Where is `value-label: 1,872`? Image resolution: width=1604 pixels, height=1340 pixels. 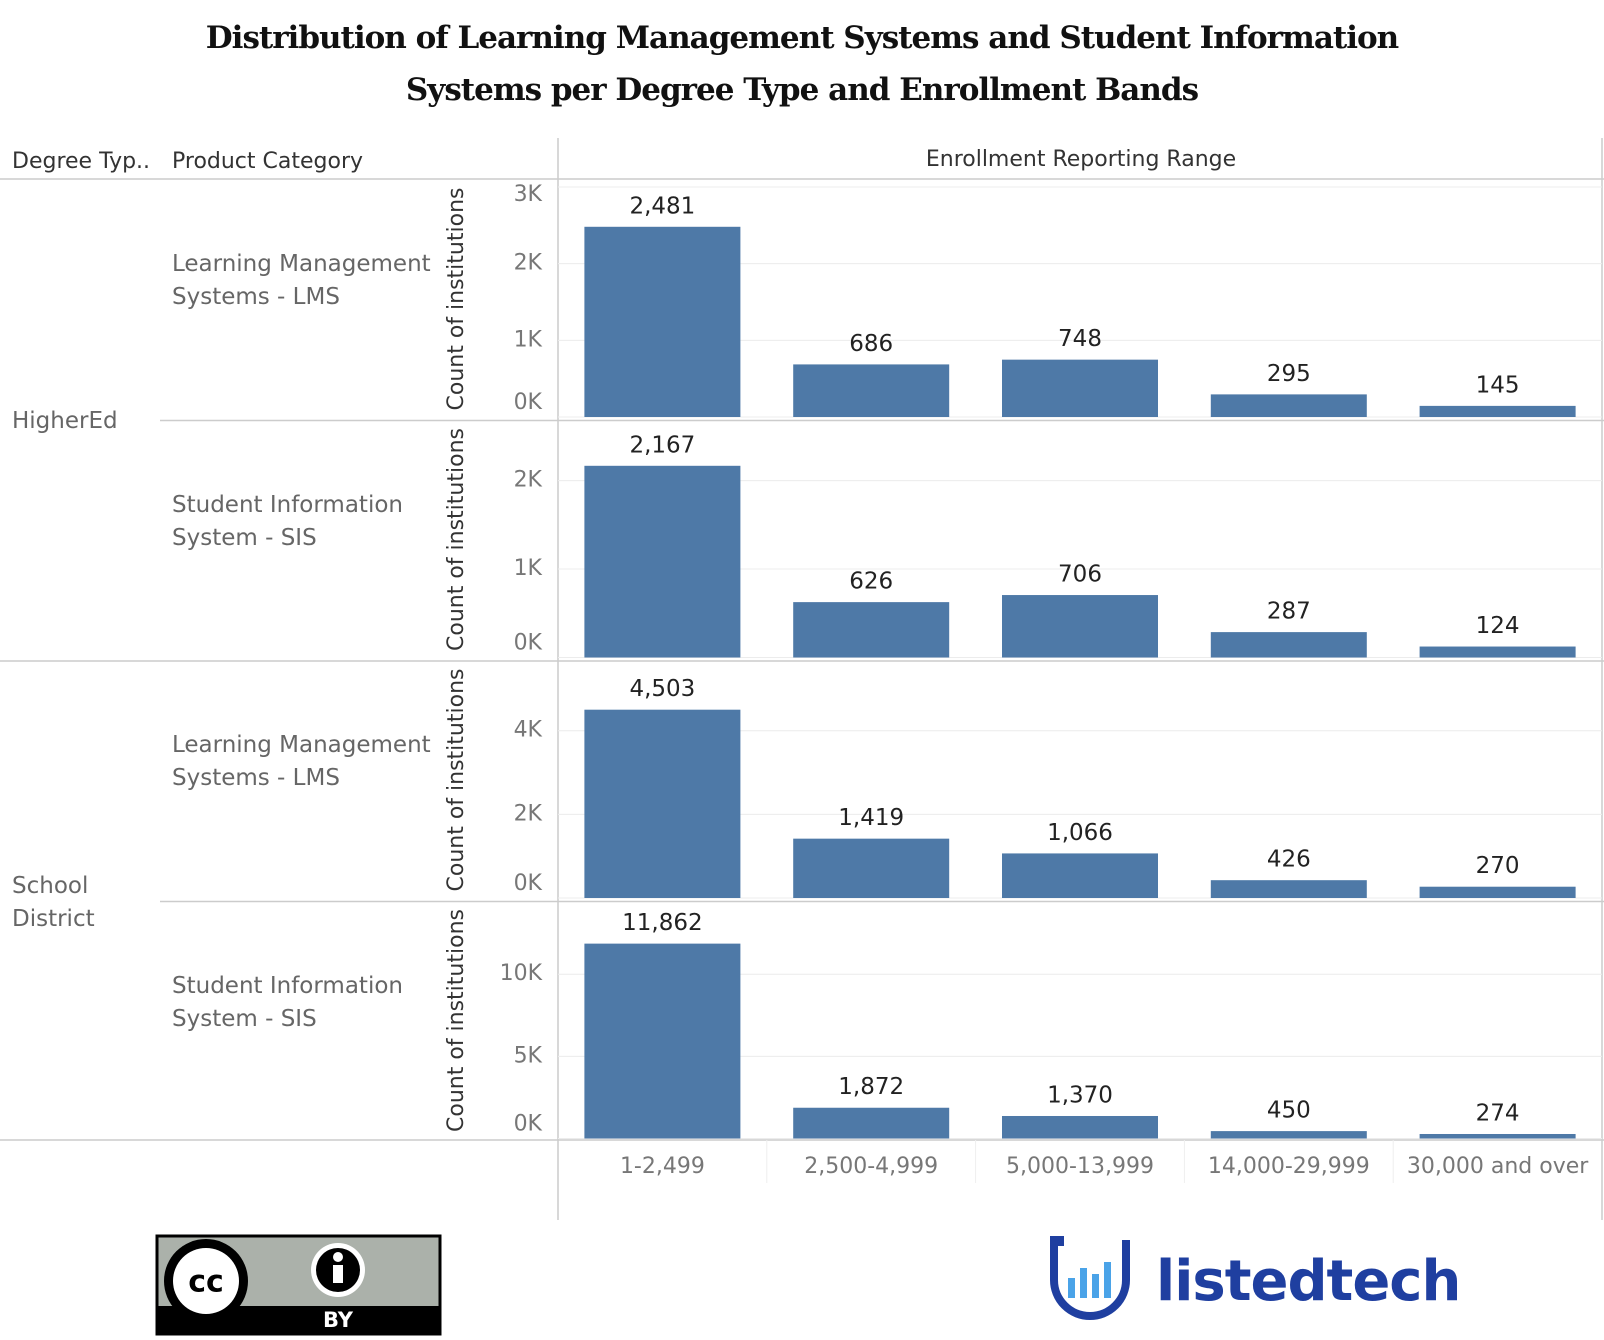
value-label: 1,872 is located at coordinates (871, 1087).